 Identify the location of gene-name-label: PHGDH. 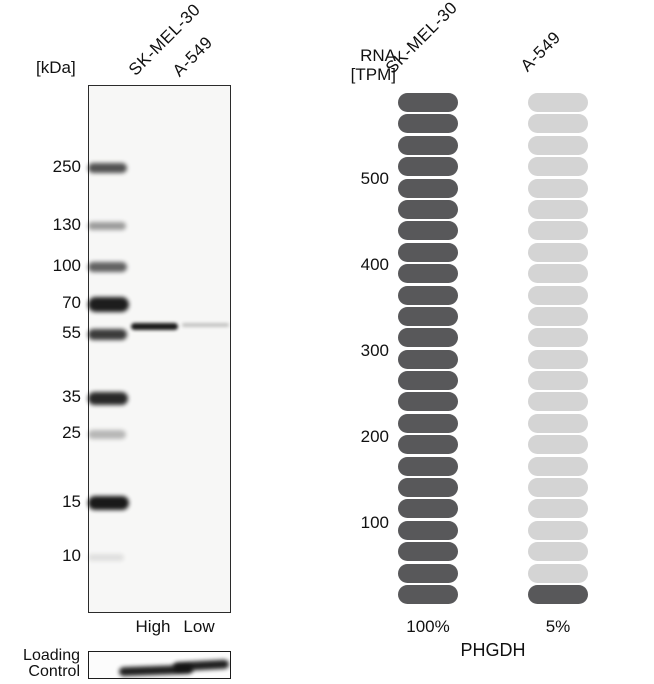
(493, 650).